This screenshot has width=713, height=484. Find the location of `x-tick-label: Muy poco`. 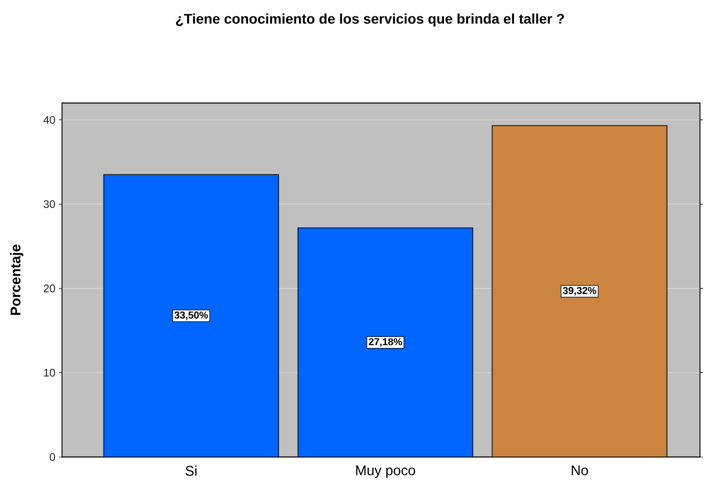

x-tick-label: Muy poco is located at coordinates (386, 472).